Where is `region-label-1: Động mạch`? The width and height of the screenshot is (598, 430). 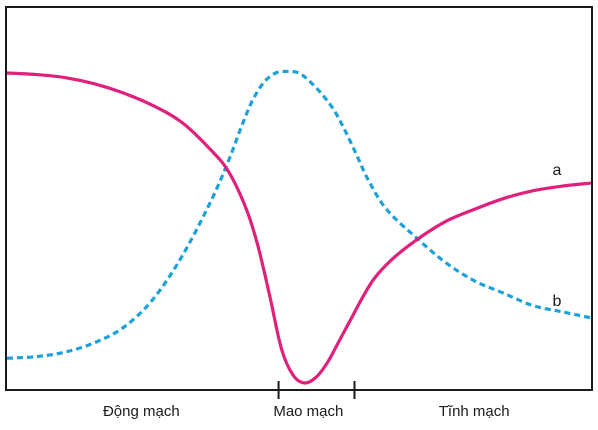 region-label-1: Động mạch is located at coordinates (141, 411).